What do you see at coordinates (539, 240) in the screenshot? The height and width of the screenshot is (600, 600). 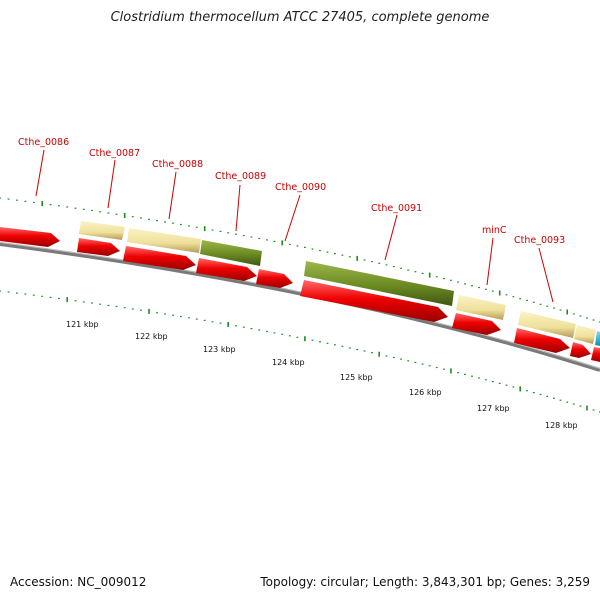 I see `gene-label: Cthe_0093` at bounding box center [539, 240].